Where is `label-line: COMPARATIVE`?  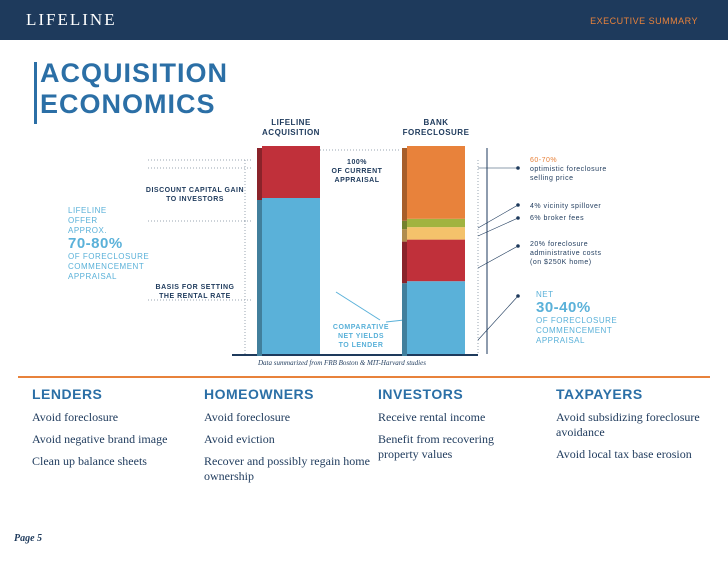
label-line: COMPARATIVE is located at coordinates (361, 327).